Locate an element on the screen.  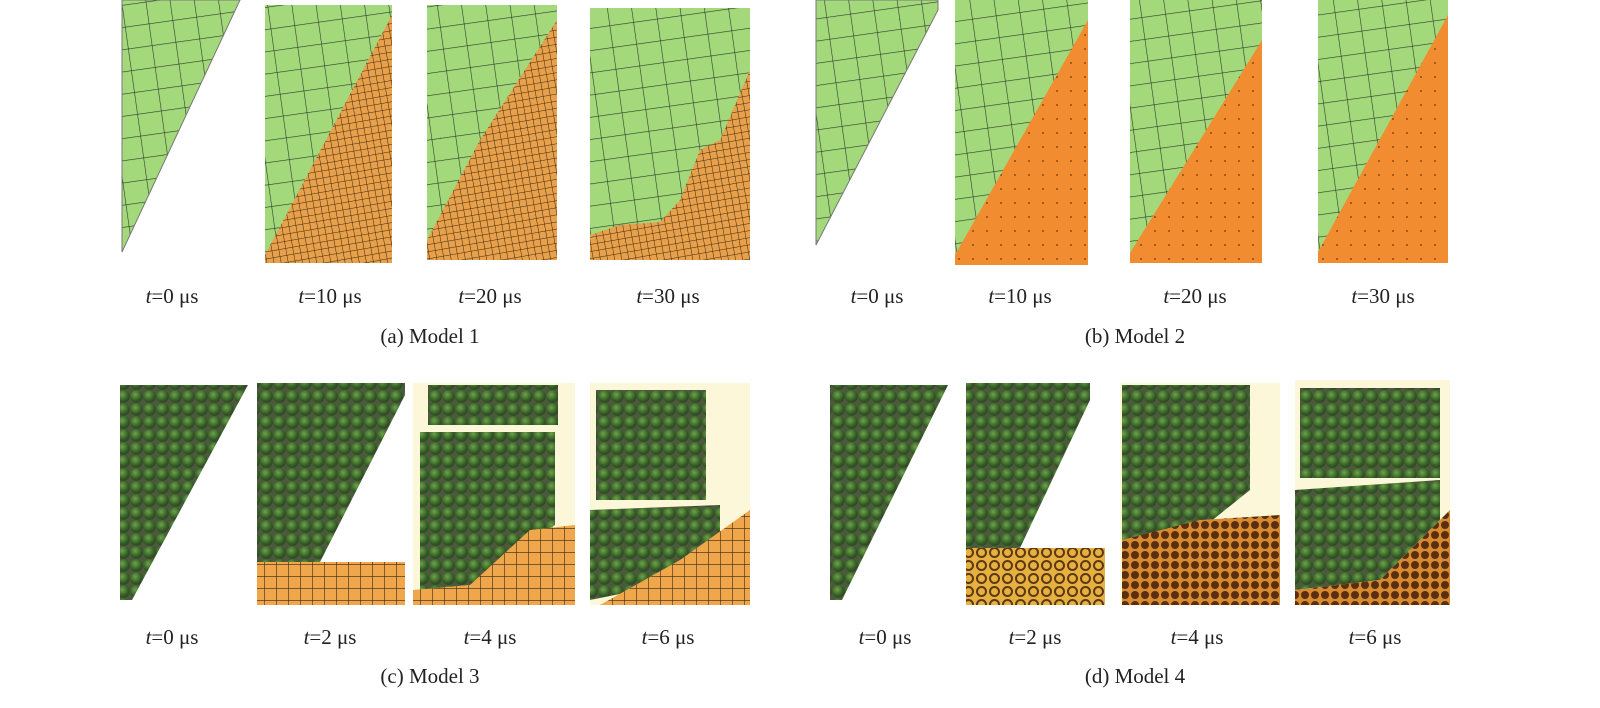
panel-caption: (c) Model 3 is located at coordinates (429, 676).